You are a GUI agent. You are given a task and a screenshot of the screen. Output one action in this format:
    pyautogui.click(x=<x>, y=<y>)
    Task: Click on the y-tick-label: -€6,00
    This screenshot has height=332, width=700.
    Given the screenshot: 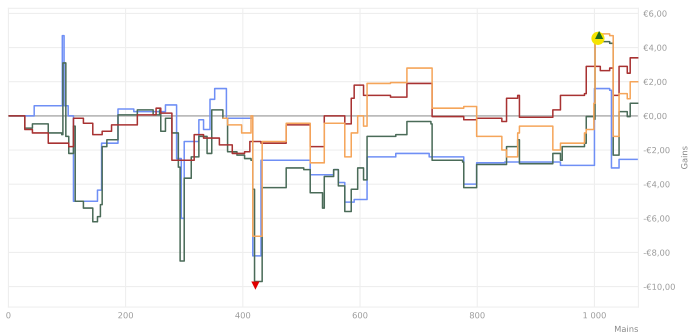 What is the action you would take?
    pyautogui.click(x=657, y=218)
    